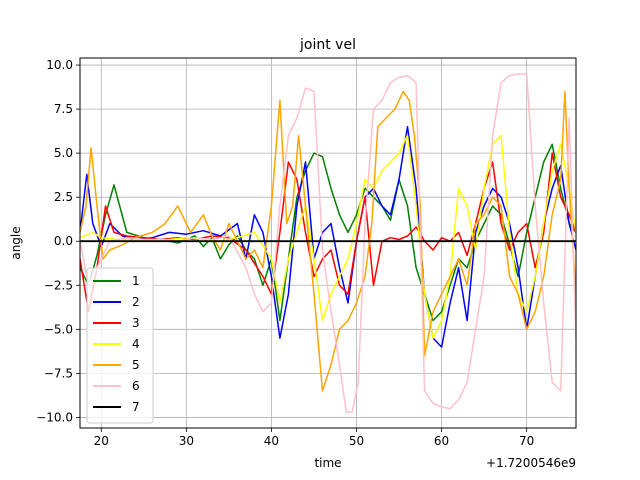 The height and width of the screenshot is (480, 640). Describe the element at coordinates (327, 45) in the screenshot. I see `chart-title: joint vel` at that location.